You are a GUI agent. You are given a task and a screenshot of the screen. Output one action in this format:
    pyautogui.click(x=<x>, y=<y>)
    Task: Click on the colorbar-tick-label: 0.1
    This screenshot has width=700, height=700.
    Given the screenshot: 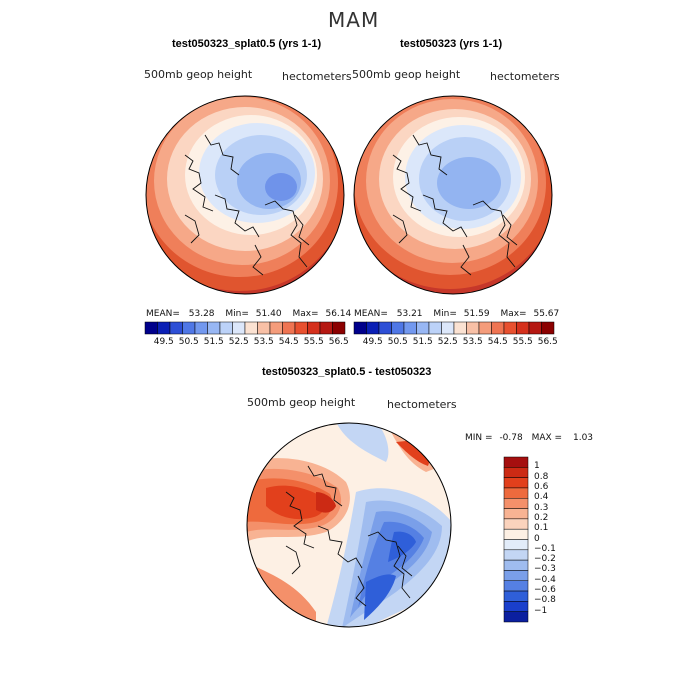 What is the action you would take?
    pyautogui.click(x=541, y=528)
    